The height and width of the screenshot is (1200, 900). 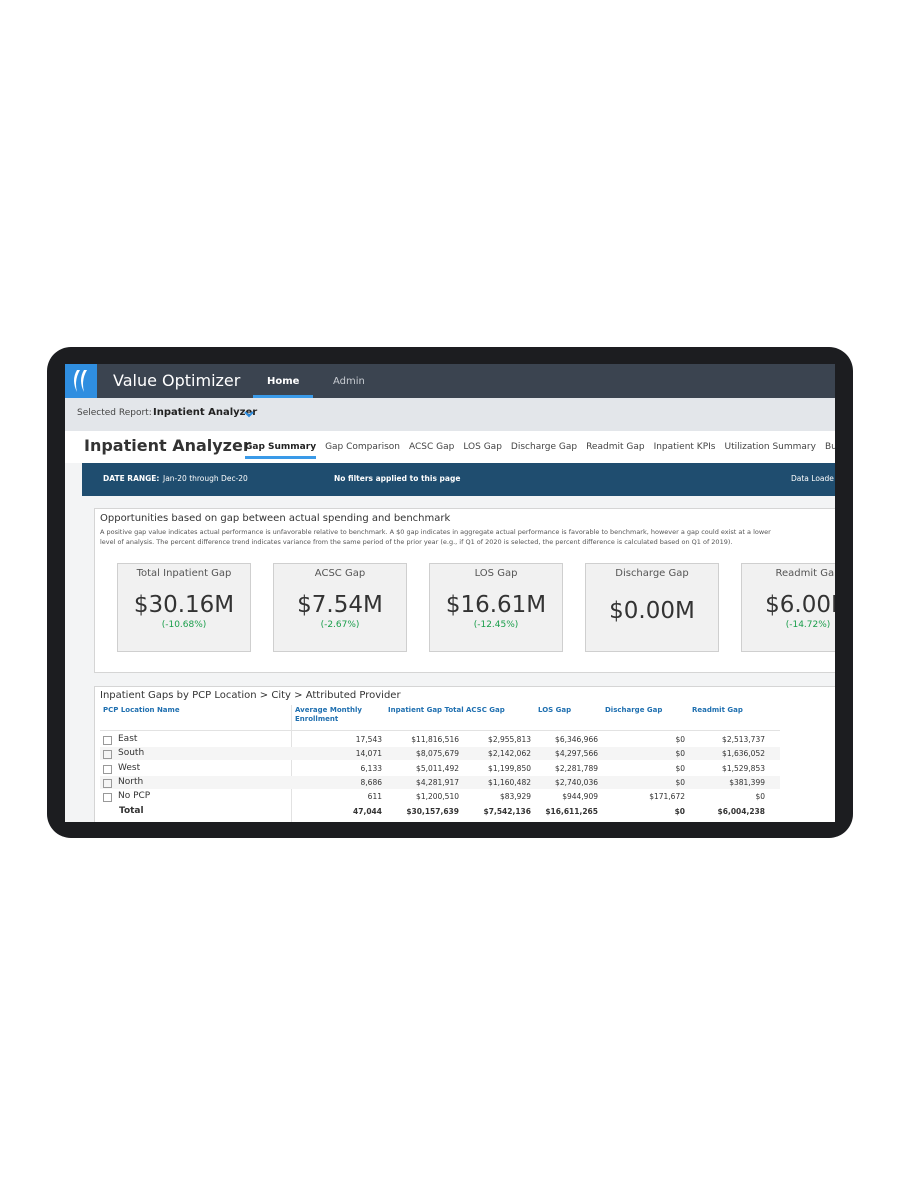 What do you see at coordinates (717, 710) in the screenshot?
I see `column-header: Readmit Gap` at bounding box center [717, 710].